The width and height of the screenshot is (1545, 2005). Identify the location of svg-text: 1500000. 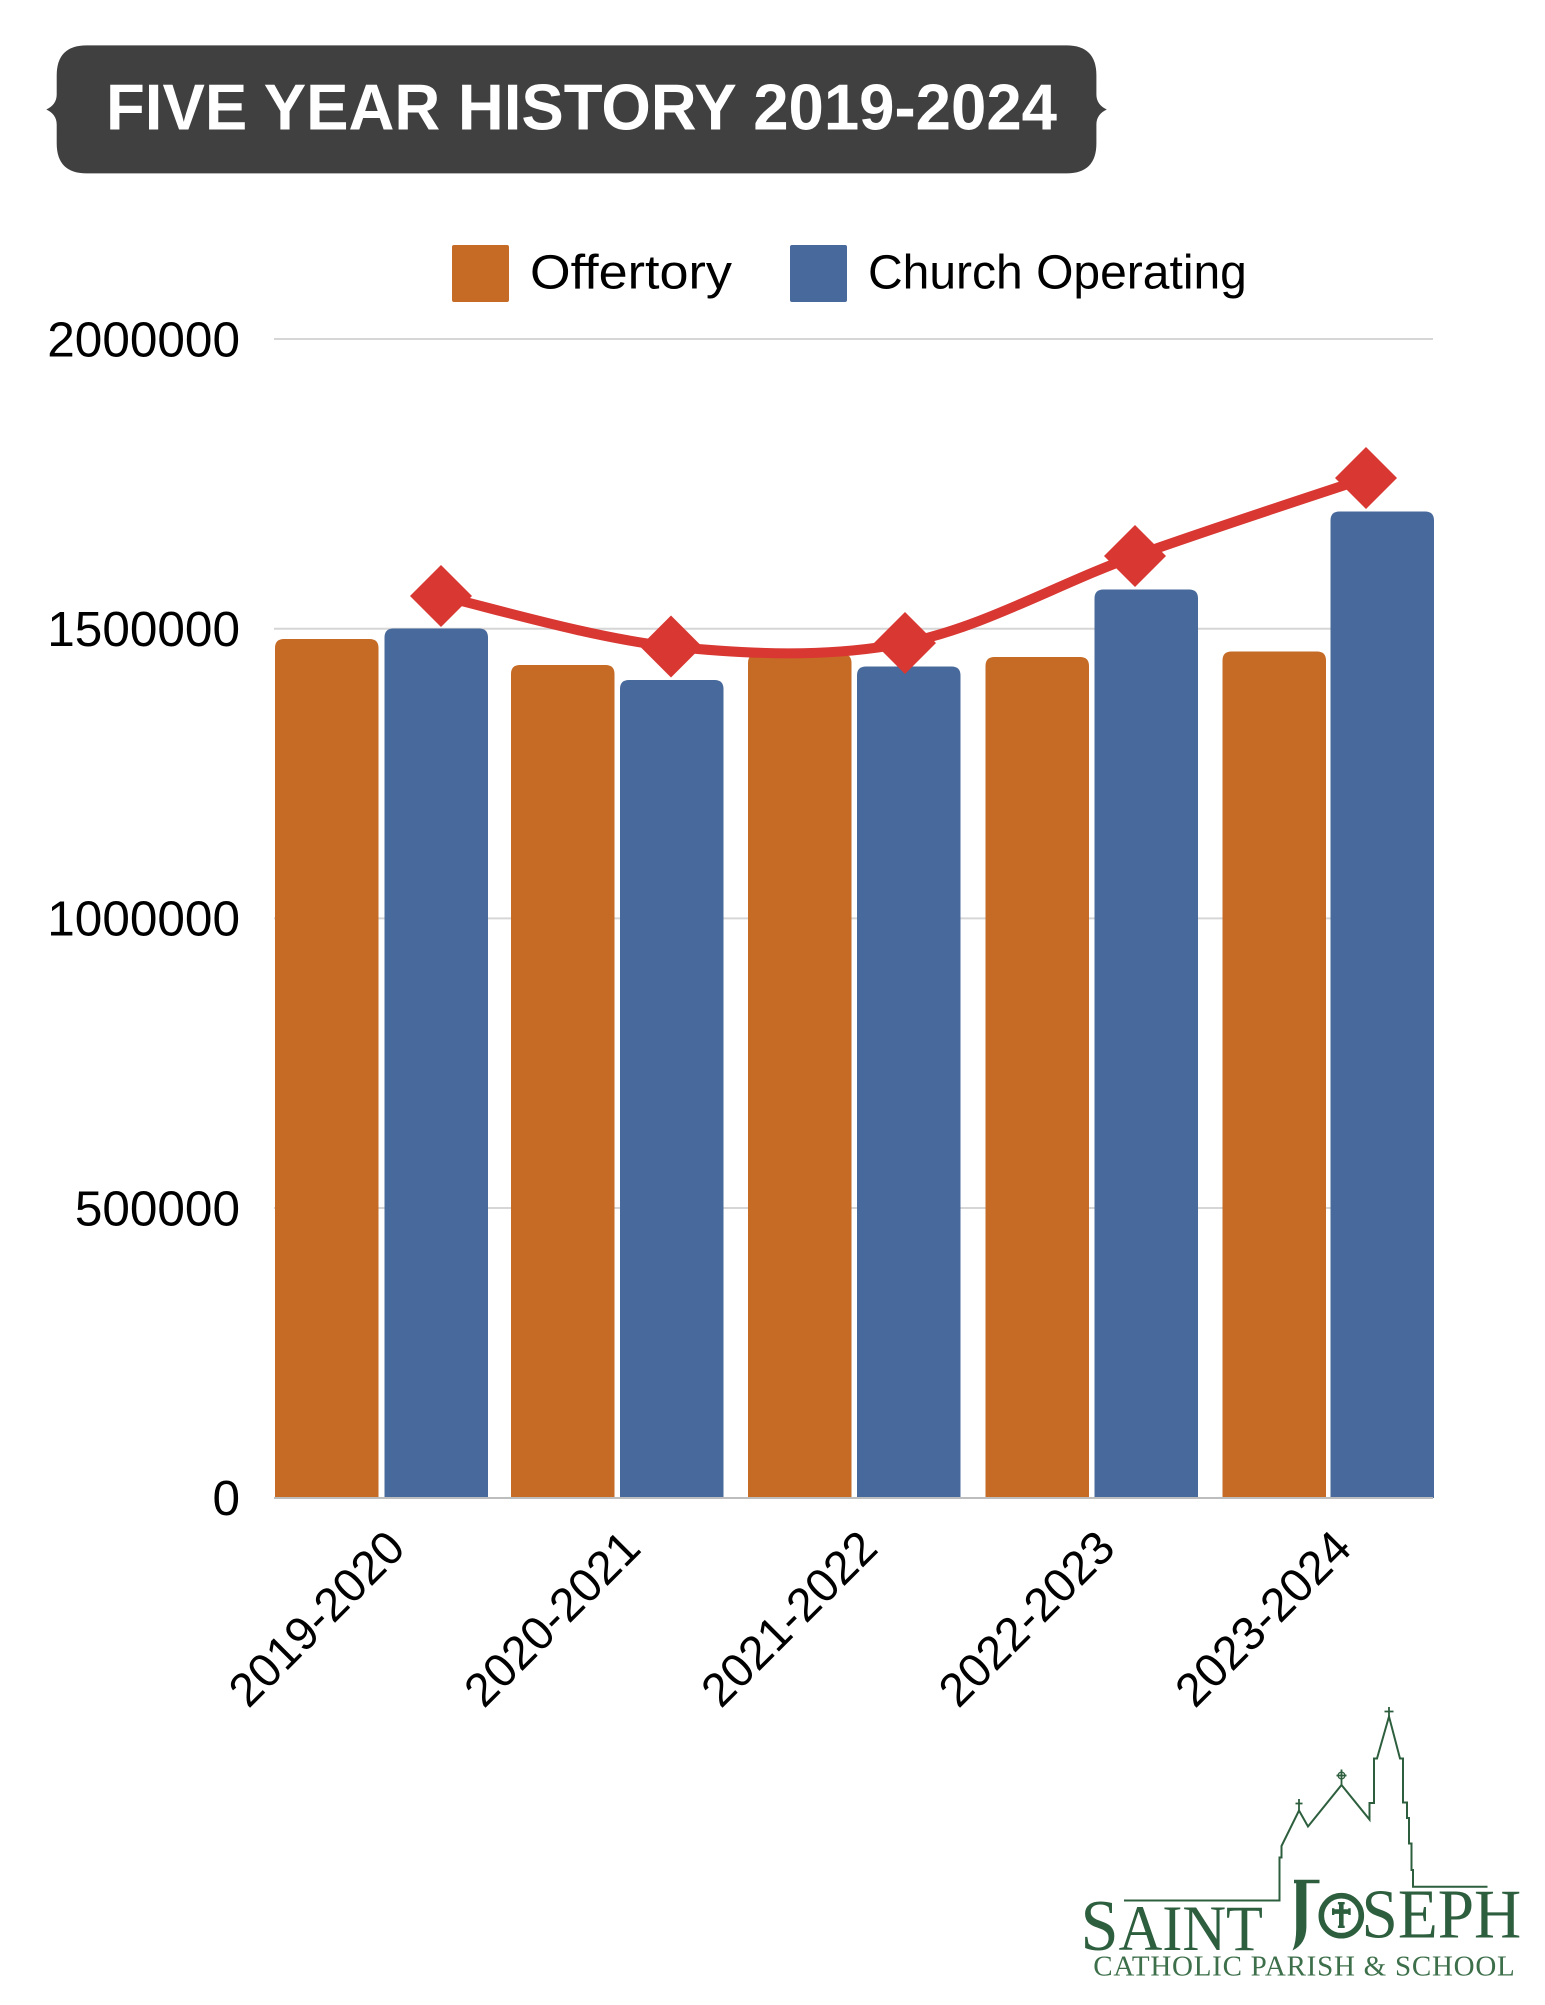
(143, 629).